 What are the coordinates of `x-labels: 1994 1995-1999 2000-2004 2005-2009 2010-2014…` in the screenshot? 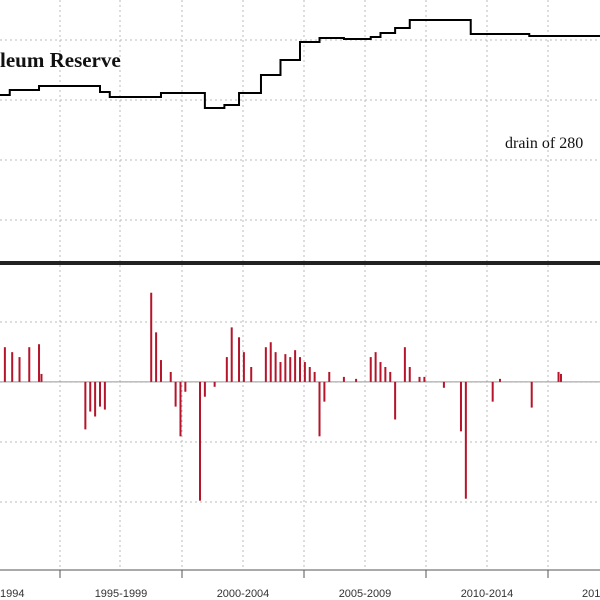 It's located at (300, 585).